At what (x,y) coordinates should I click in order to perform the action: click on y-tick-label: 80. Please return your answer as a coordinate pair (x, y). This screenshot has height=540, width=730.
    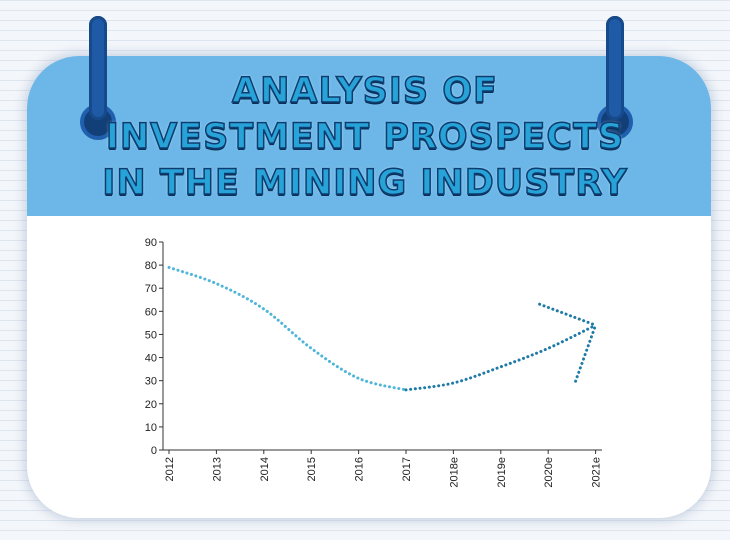
    Looking at the image, I should click on (151, 266).